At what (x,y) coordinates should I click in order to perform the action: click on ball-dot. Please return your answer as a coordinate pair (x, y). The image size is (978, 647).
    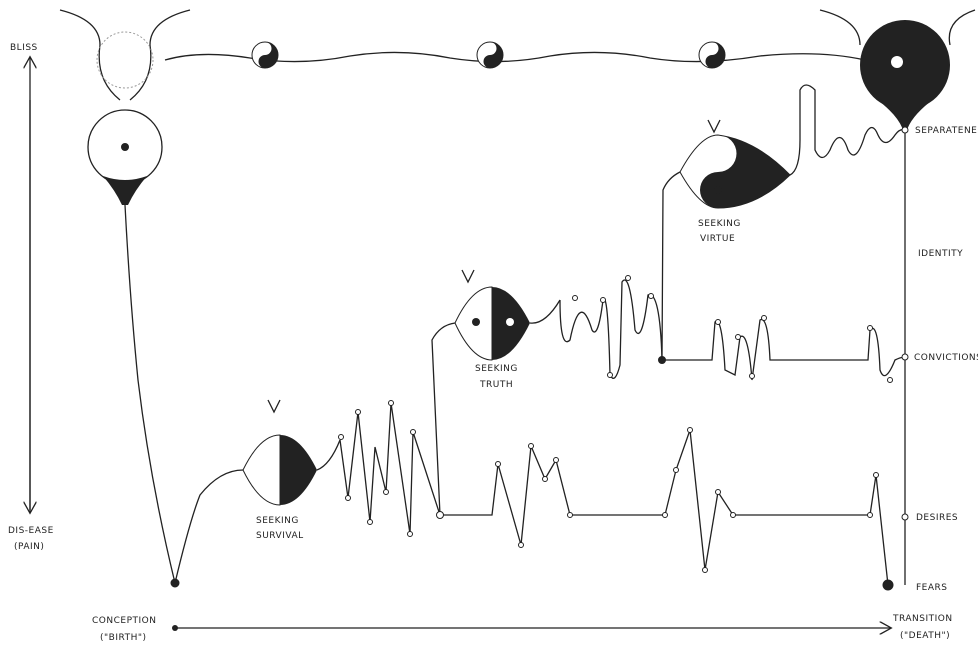
    Looking at the image, I should click on (897, 62).